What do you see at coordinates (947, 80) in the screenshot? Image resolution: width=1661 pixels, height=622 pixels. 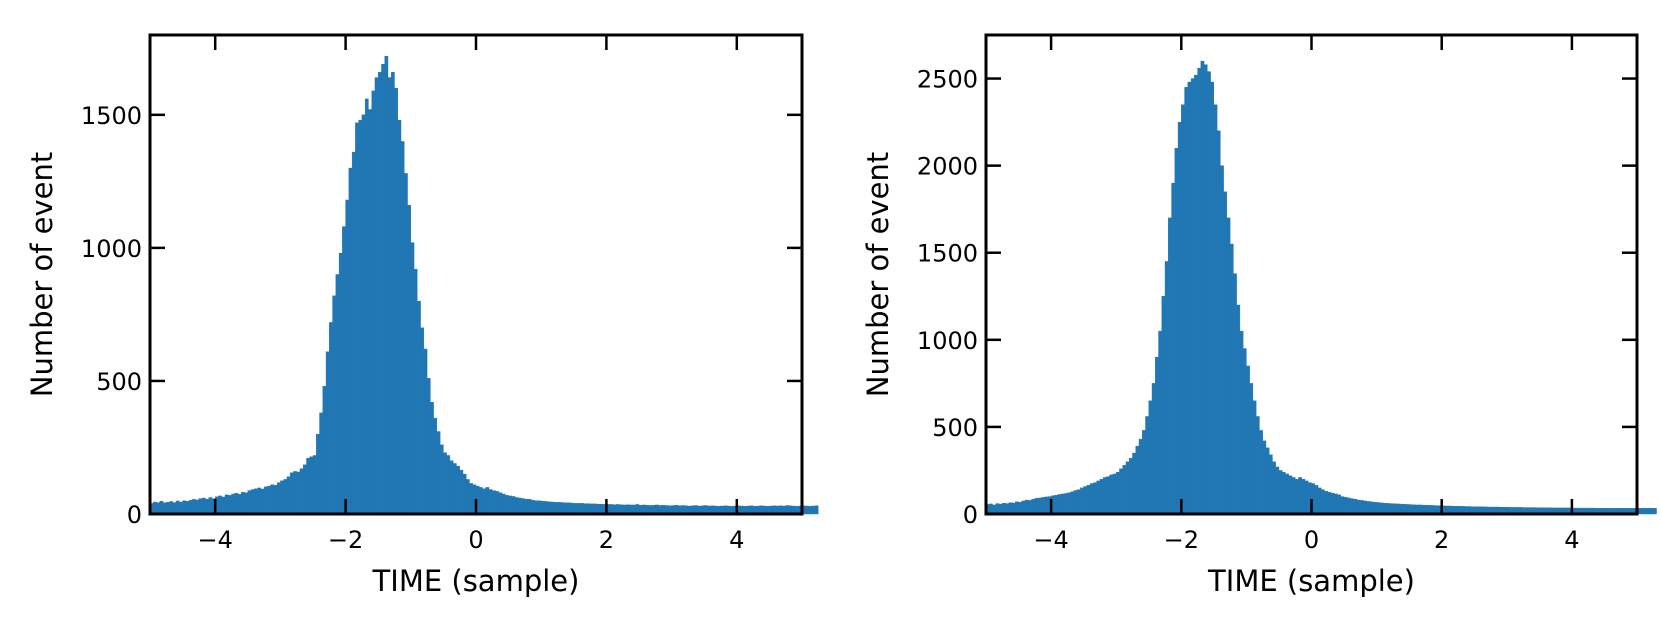 I see `y-tick-label: 2500` at bounding box center [947, 80].